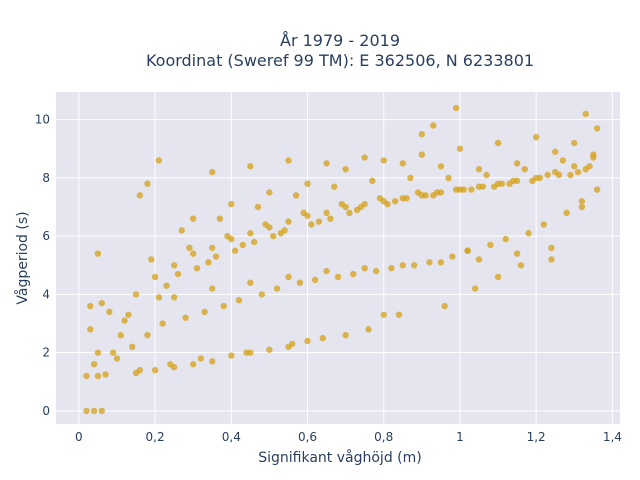 The width and height of the screenshot is (640, 480). I want to click on x-tick-label: 0,6, so click(307, 437).